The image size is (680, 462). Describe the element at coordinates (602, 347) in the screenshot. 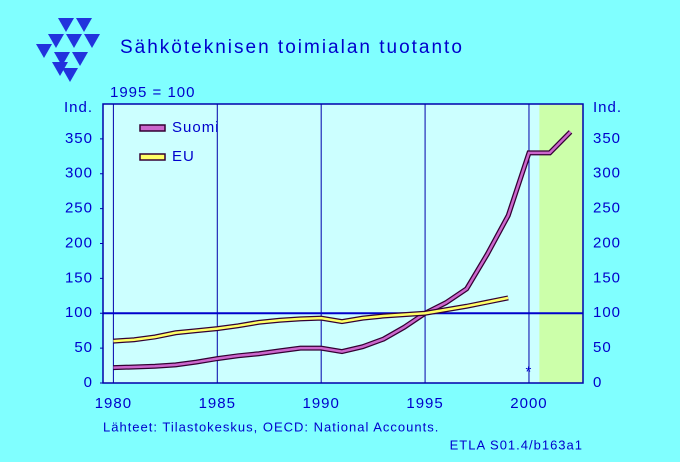

I see `y2-tick-label: 50` at that location.